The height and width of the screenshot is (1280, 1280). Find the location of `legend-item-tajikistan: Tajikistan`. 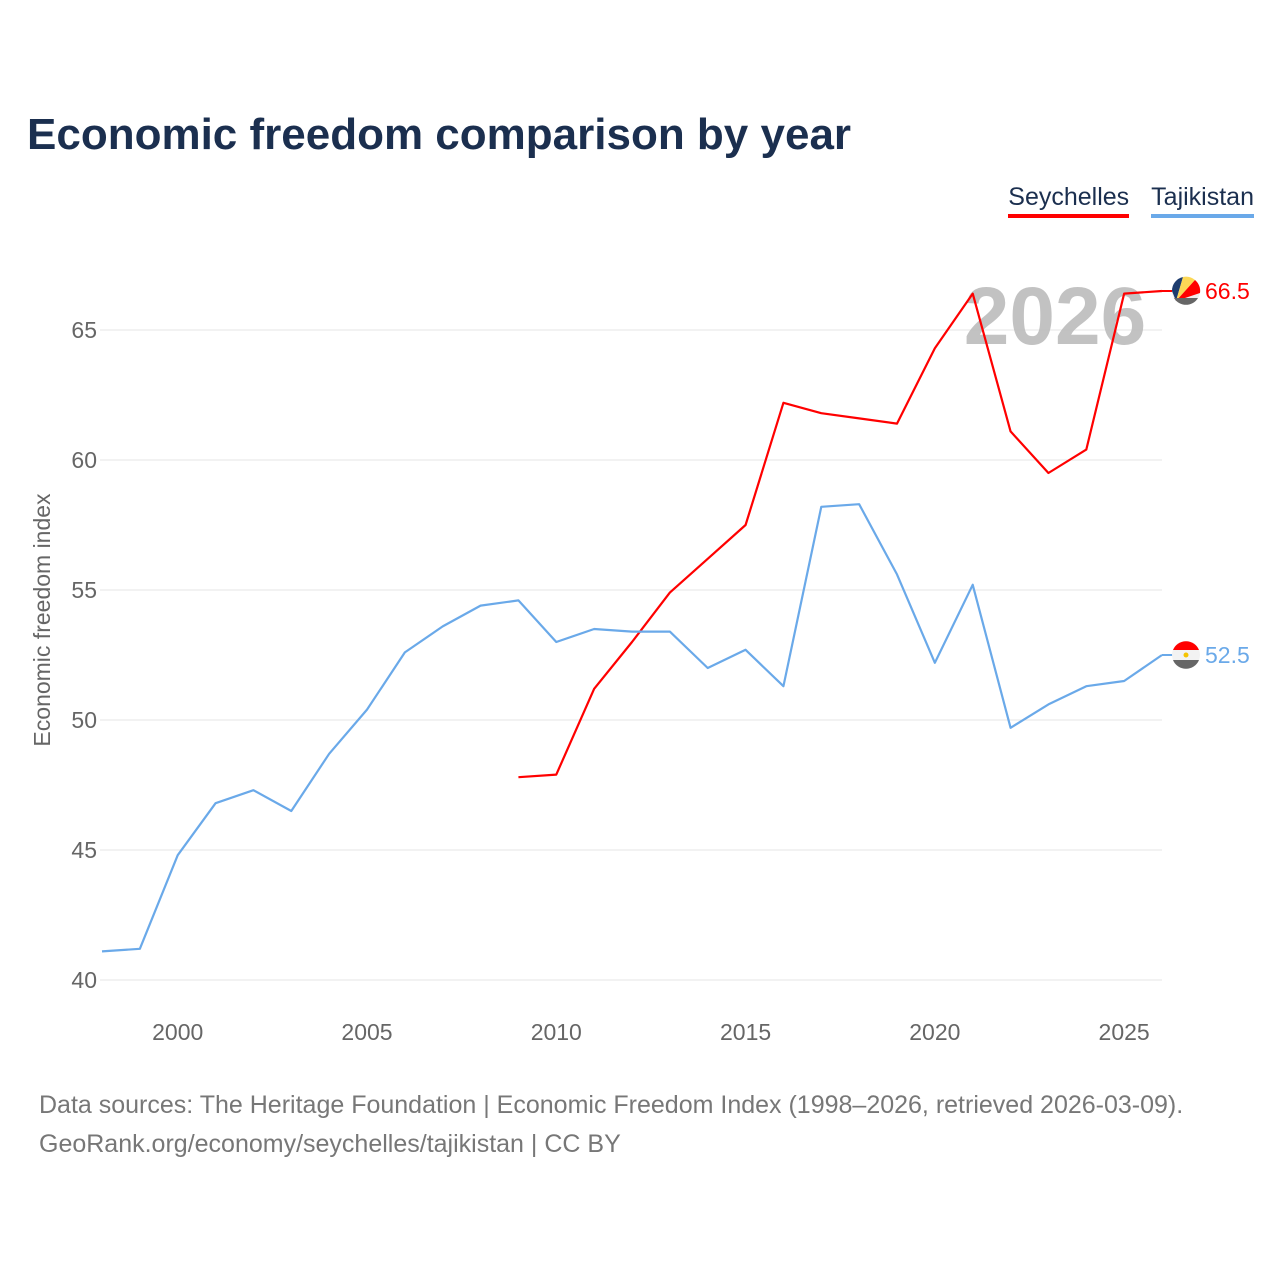

legend-item-tajikistan: Tajikistan is located at coordinates (1202, 200).